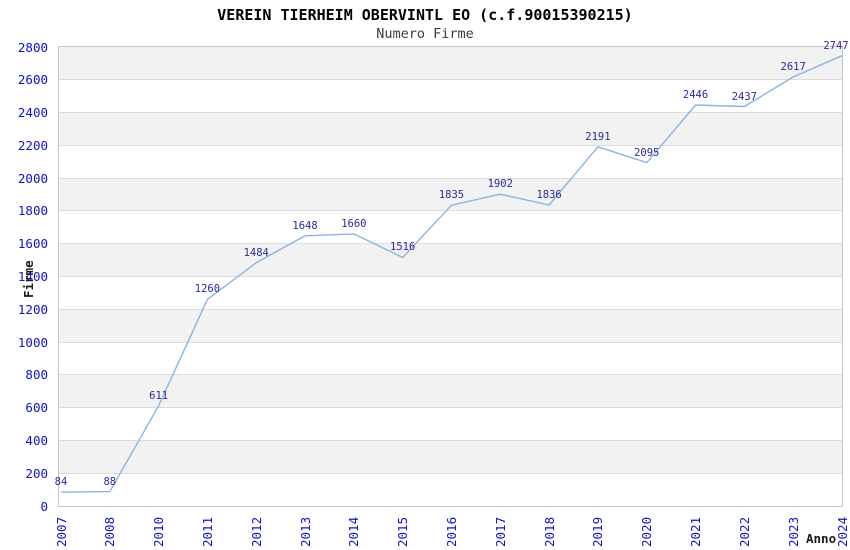 The image size is (850, 550). Describe the element at coordinates (598, 136) in the screenshot. I see `data-point-label: 2191` at that location.